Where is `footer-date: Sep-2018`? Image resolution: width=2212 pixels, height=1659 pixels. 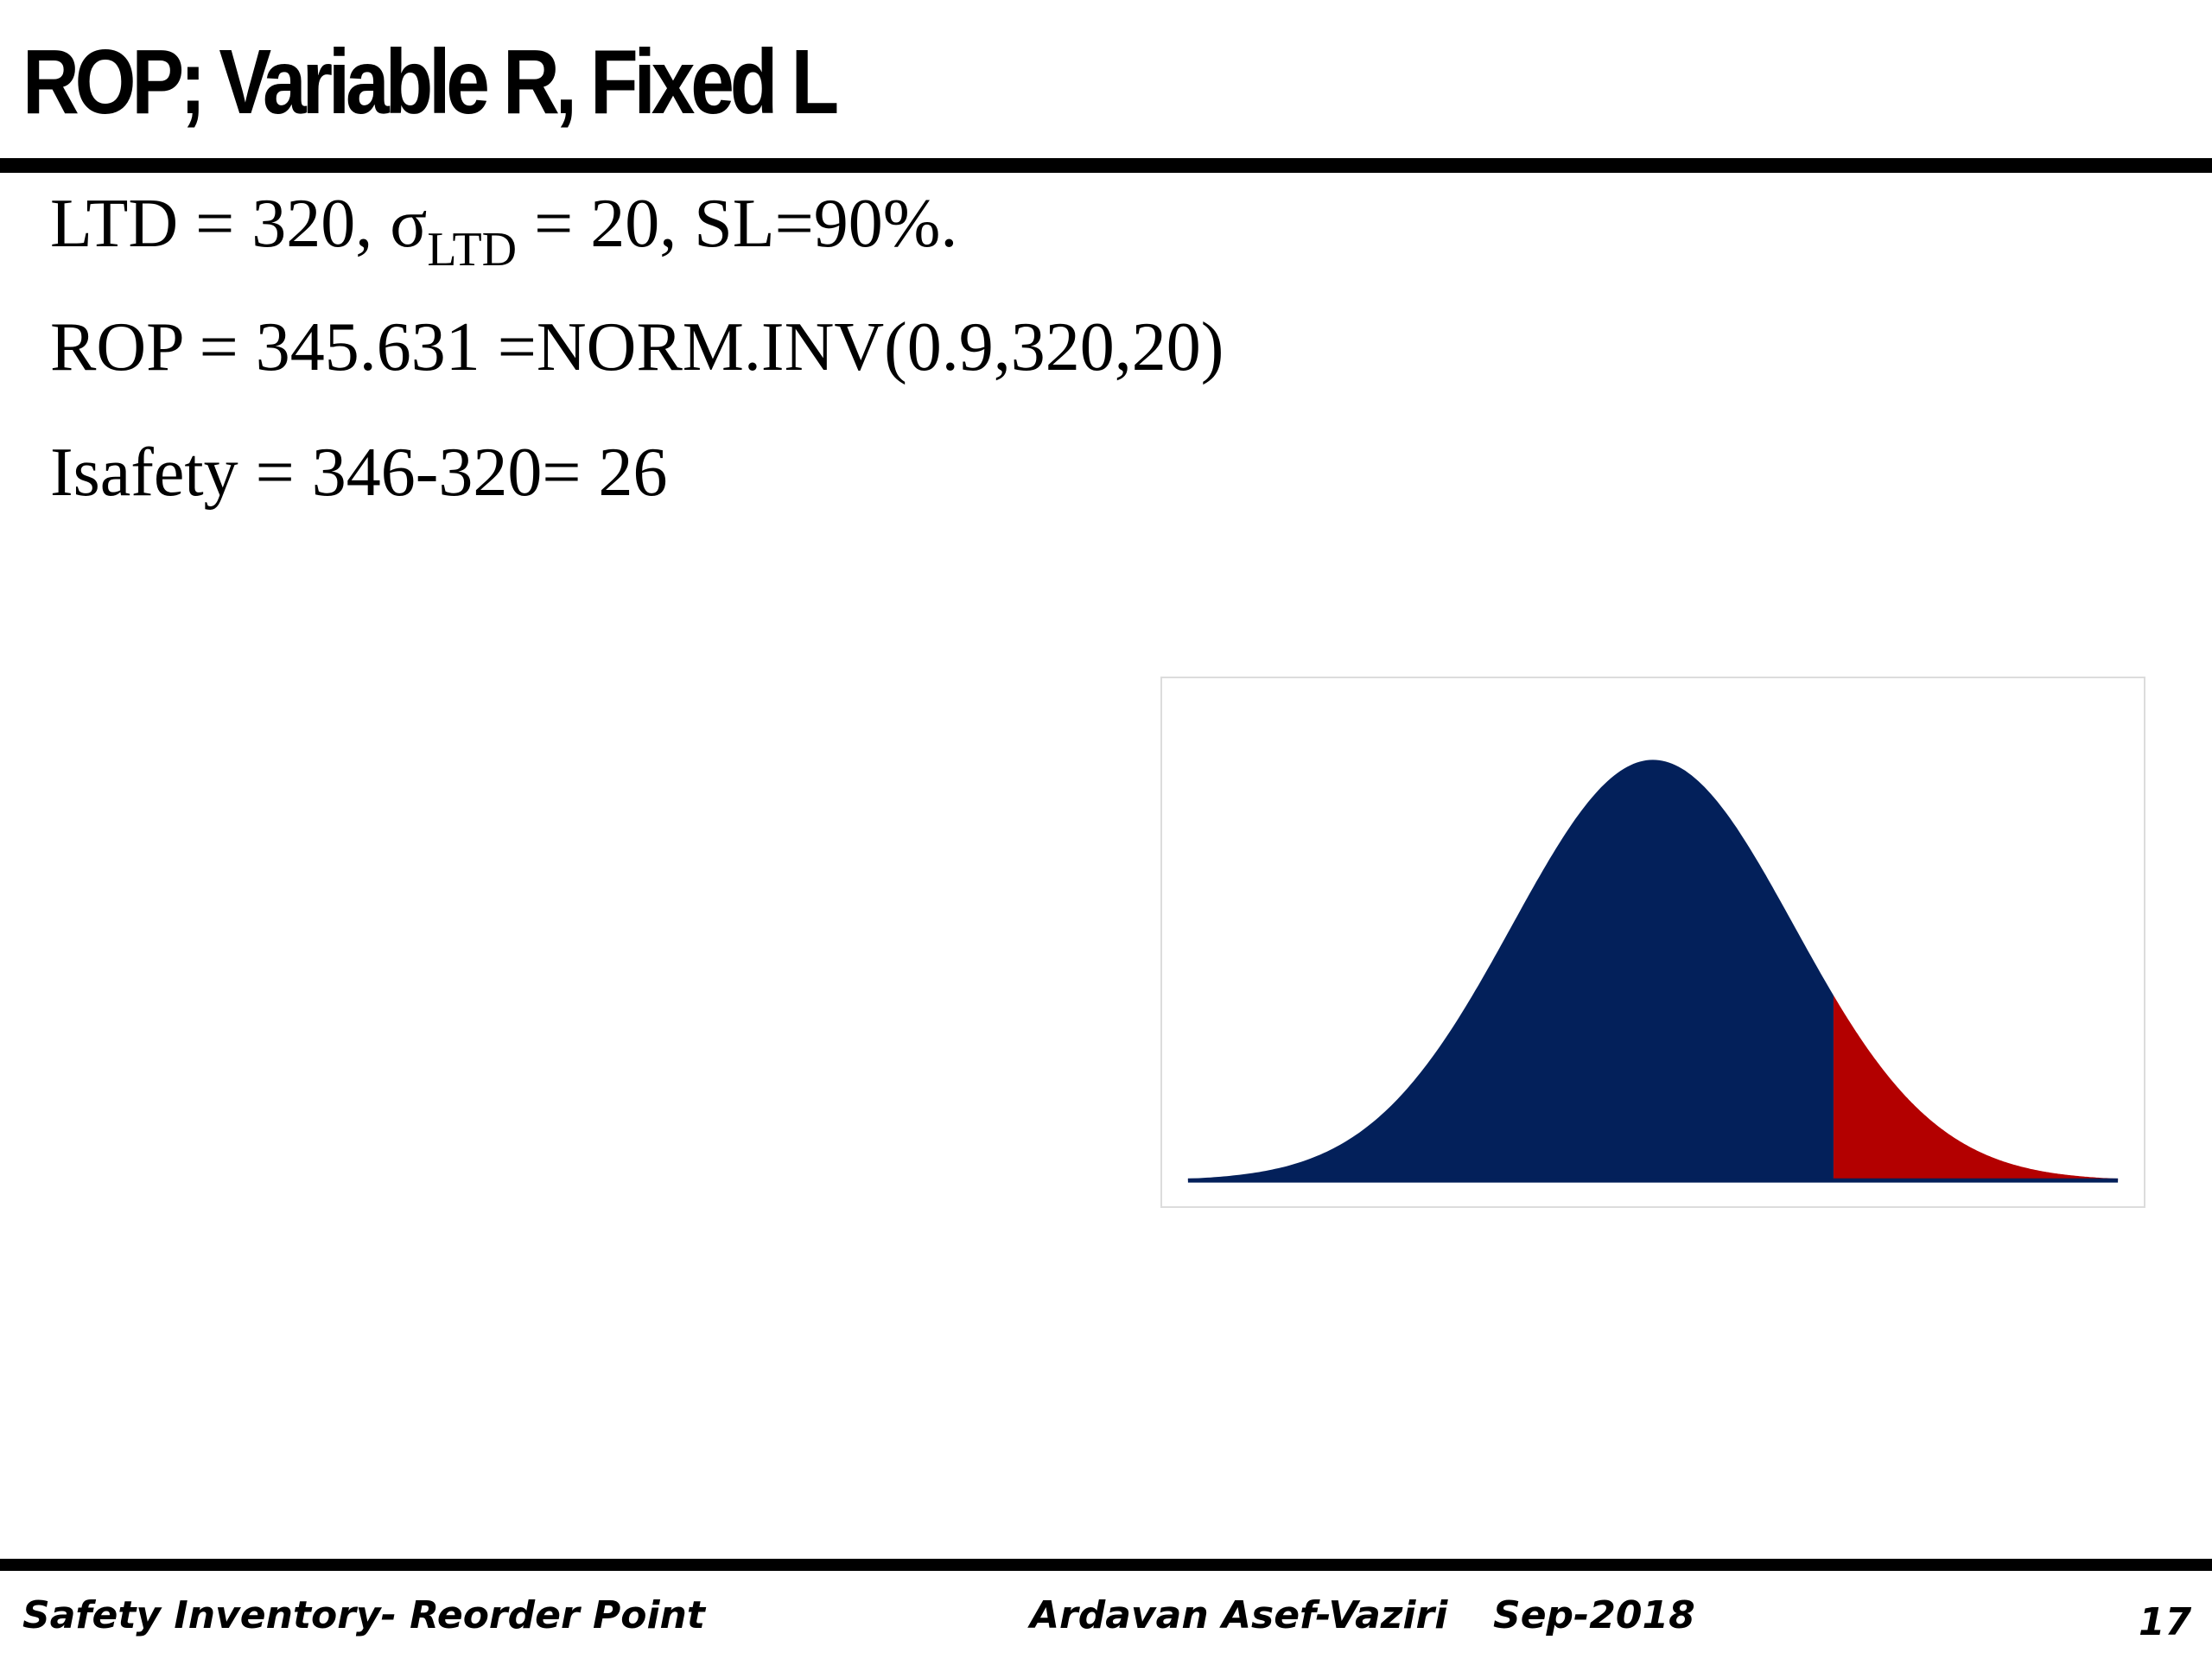 footer-date: Sep-2018 is located at coordinates (1594, 1615).